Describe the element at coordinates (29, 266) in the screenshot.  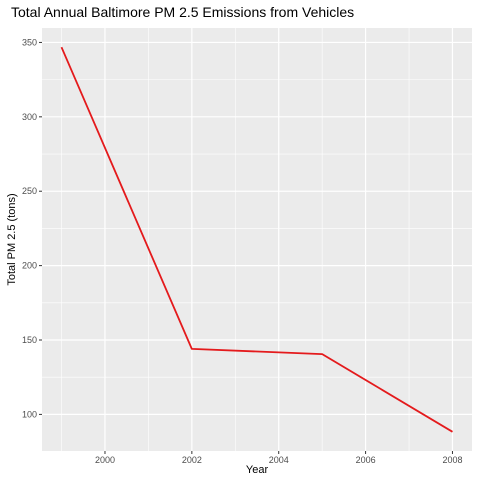
I see `y-tick-label: 200` at that location.